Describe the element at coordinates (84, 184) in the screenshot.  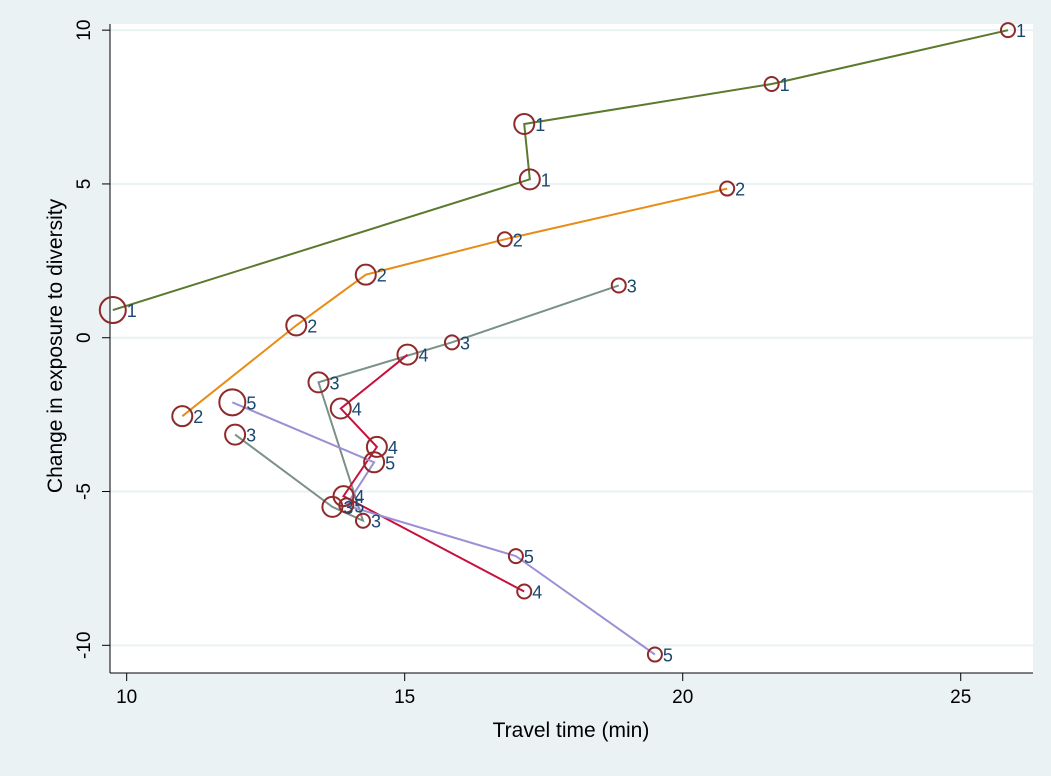
I see `y-tick-label: 5` at that location.